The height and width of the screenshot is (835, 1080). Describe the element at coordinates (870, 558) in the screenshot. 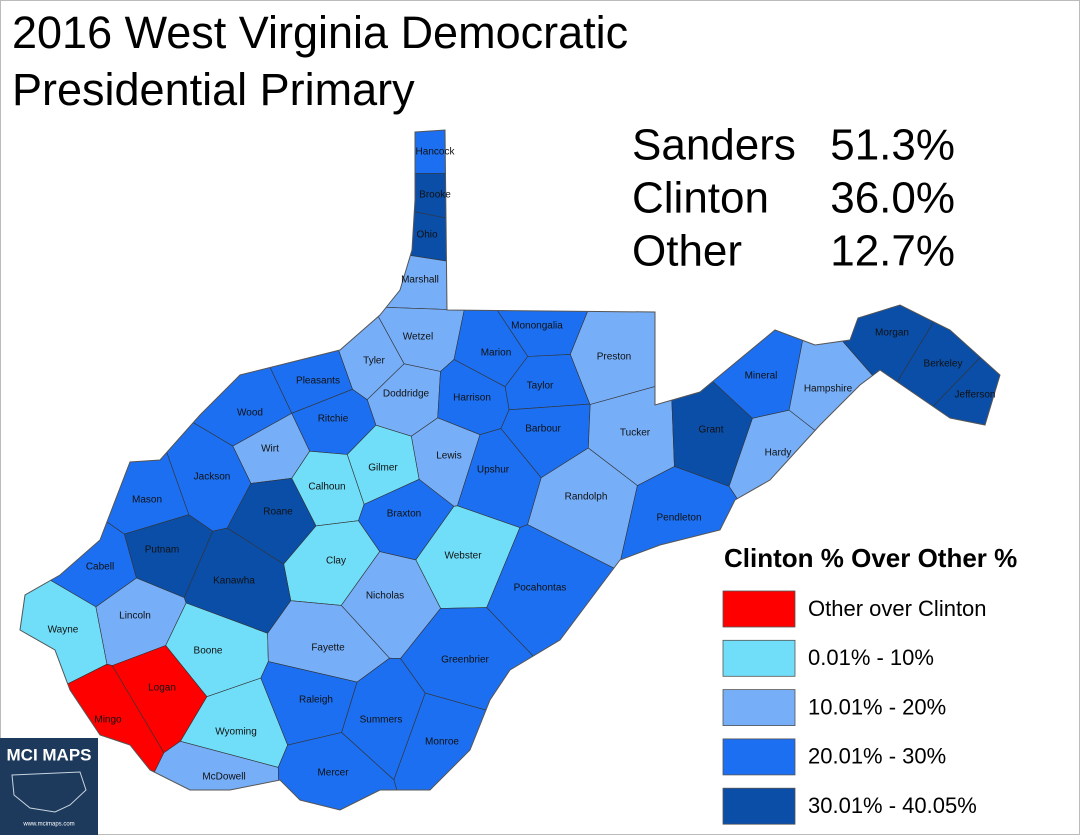

I see `legend-title: Clinton % Over Other %` at that location.